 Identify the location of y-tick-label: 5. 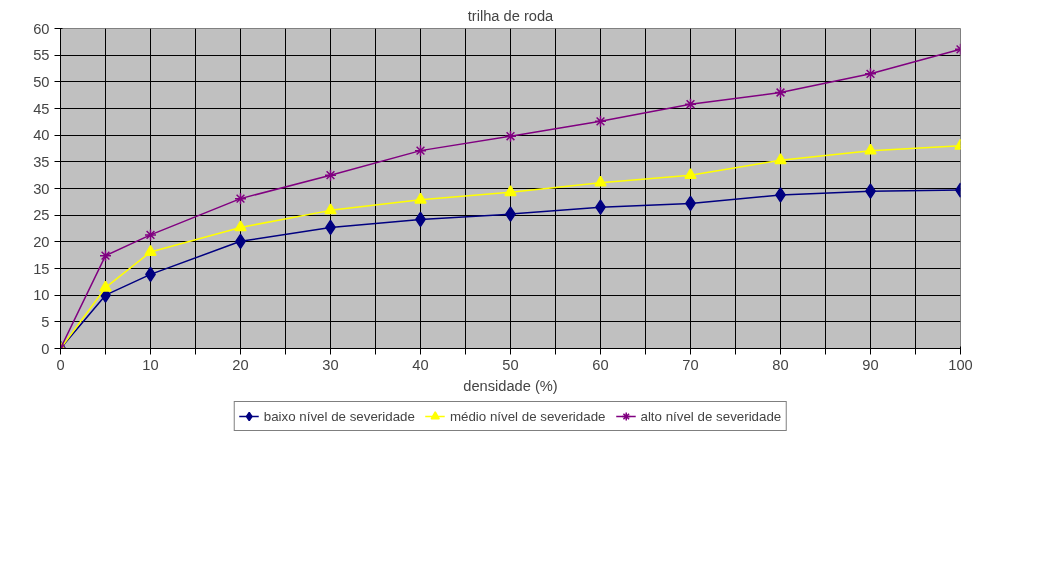
(45, 321).